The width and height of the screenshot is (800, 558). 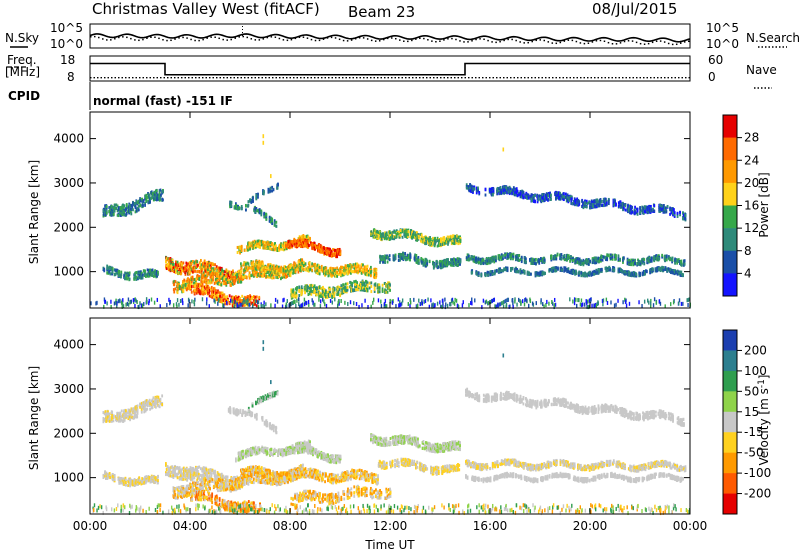 What do you see at coordinates (163, 101) in the screenshot?
I see `cpid-text: normal (fast) -151 IF` at bounding box center [163, 101].